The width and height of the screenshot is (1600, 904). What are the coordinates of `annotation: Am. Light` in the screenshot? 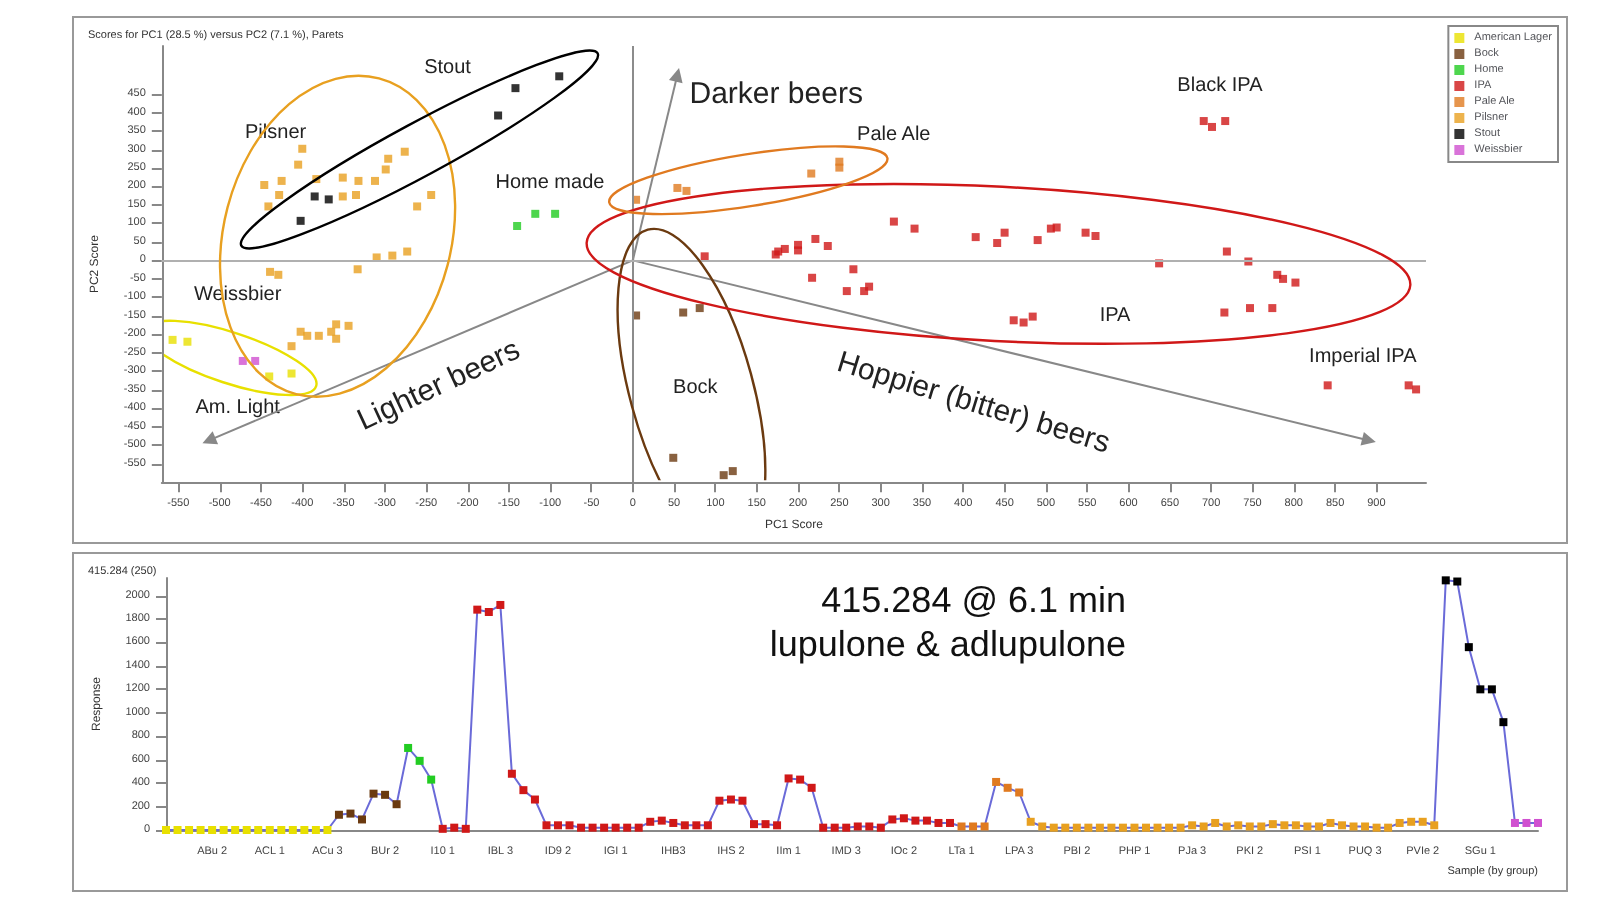 It's located at (238, 408).